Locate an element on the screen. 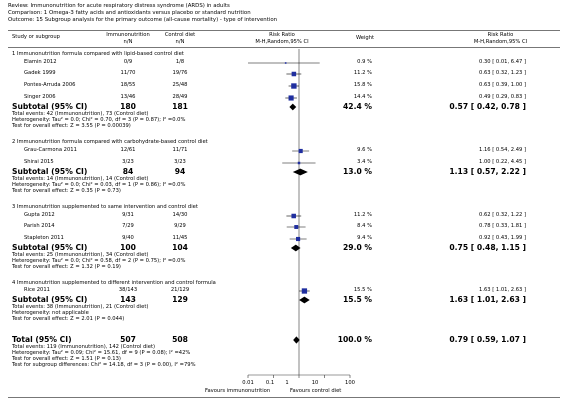 Image resolution: width=566 pixels, height=400 pixels. study-imm-events: 38/143 is located at coordinates (128, 290).